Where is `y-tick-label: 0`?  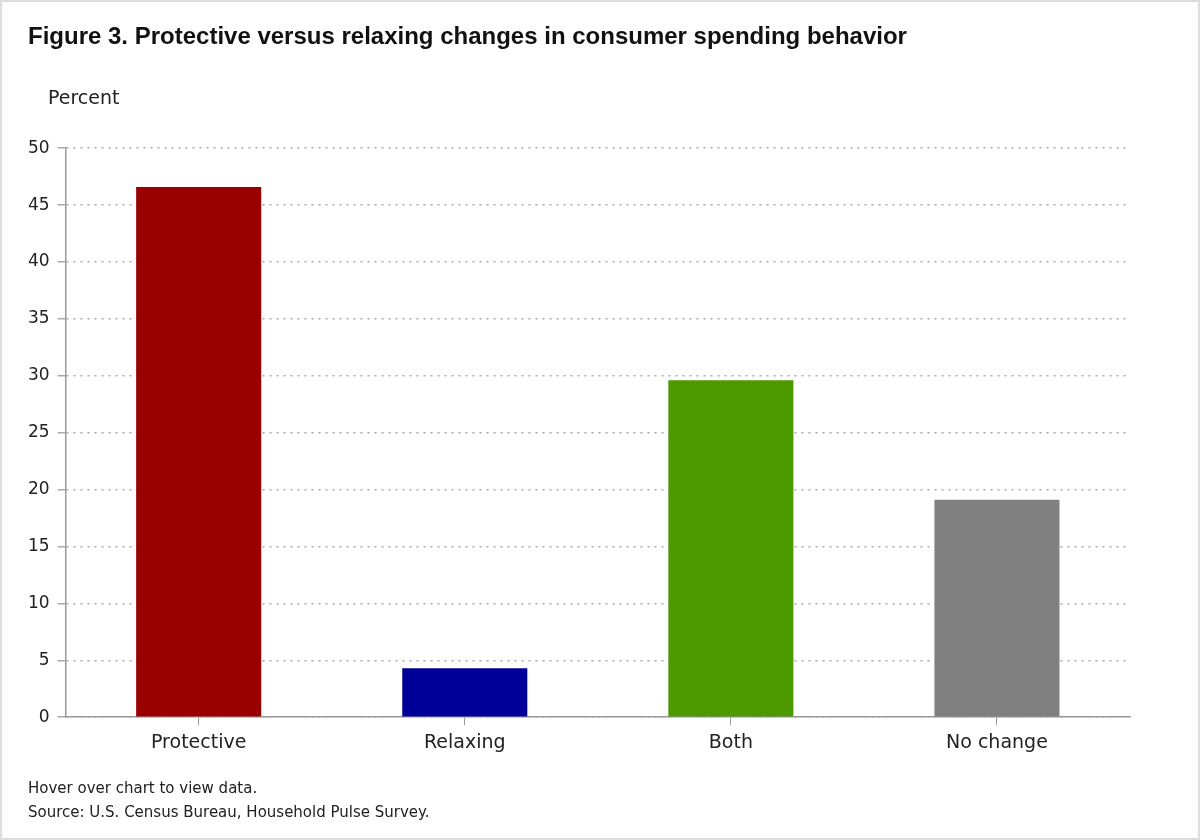 y-tick-label: 0 is located at coordinates (44, 715).